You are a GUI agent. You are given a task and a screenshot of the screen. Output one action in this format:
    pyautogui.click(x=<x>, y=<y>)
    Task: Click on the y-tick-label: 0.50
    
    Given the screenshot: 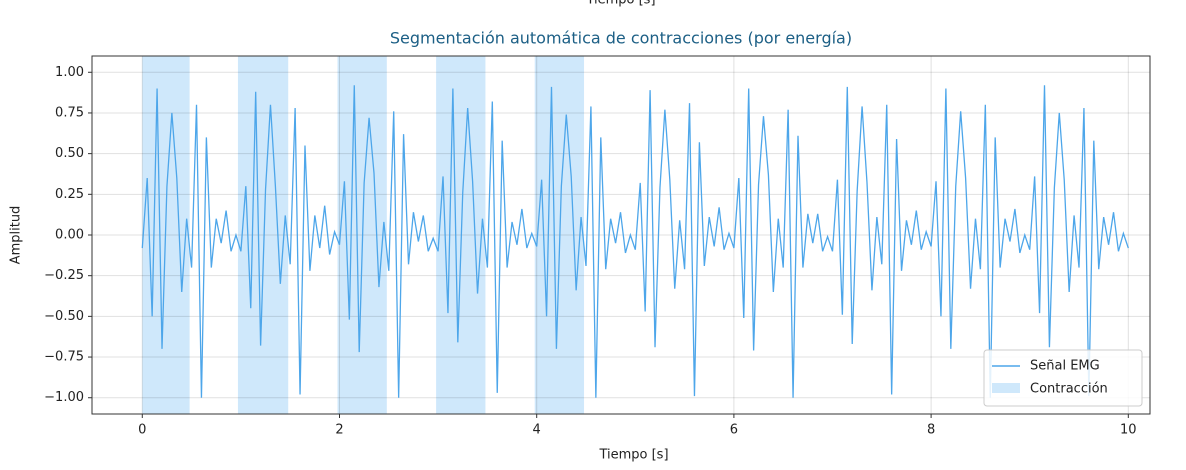 What is the action you would take?
    pyautogui.click(x=69, y=153)
    